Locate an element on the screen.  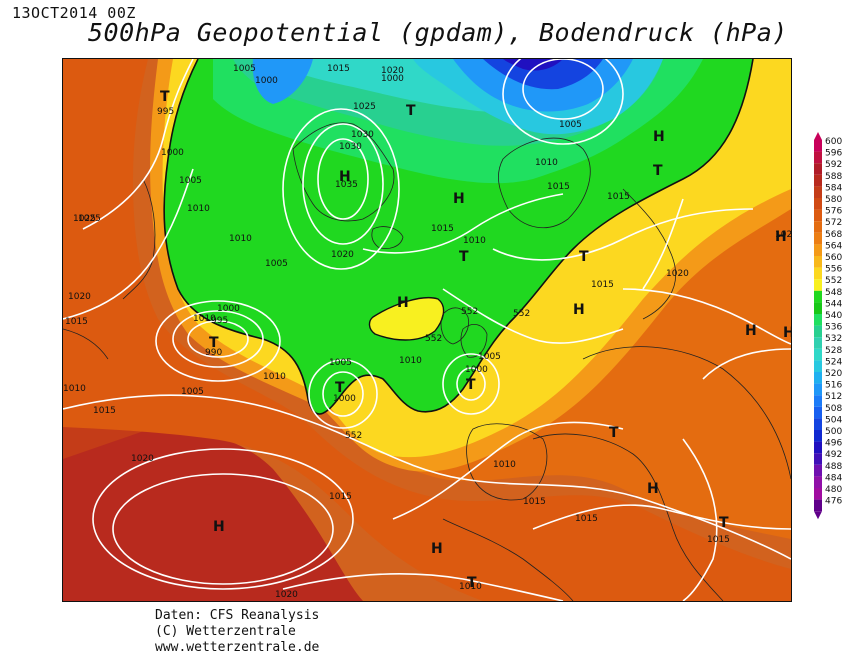
legend-label: 568 is located at coordinates (833, 235).